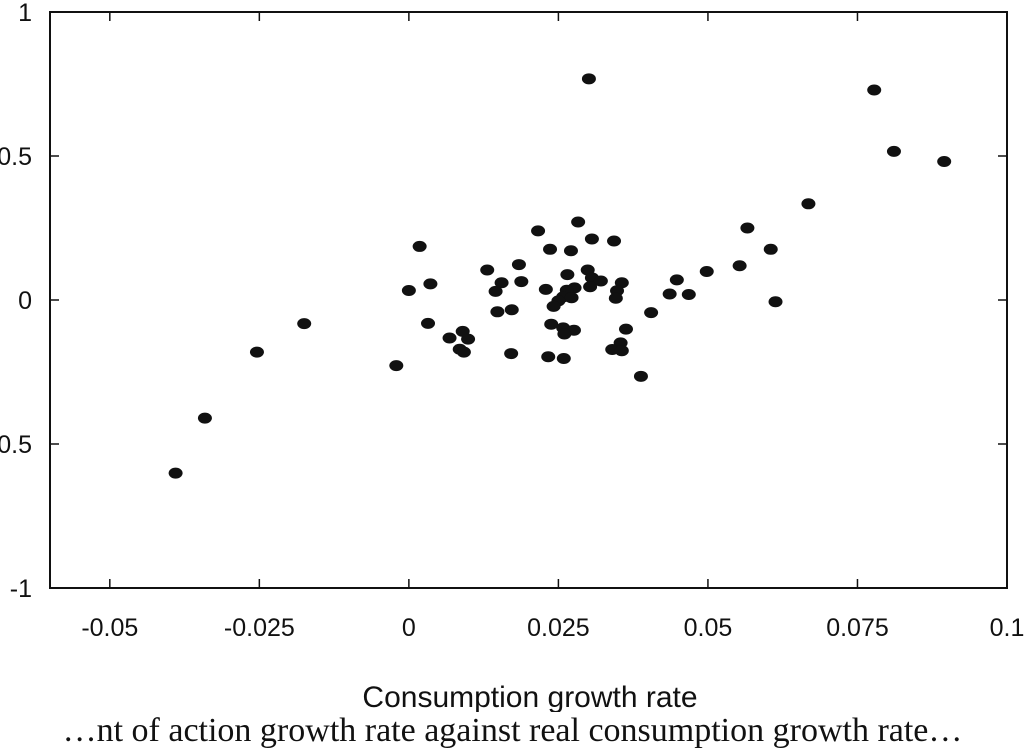  I want to click on y-tick-label: -0.5, so click(16, 445).